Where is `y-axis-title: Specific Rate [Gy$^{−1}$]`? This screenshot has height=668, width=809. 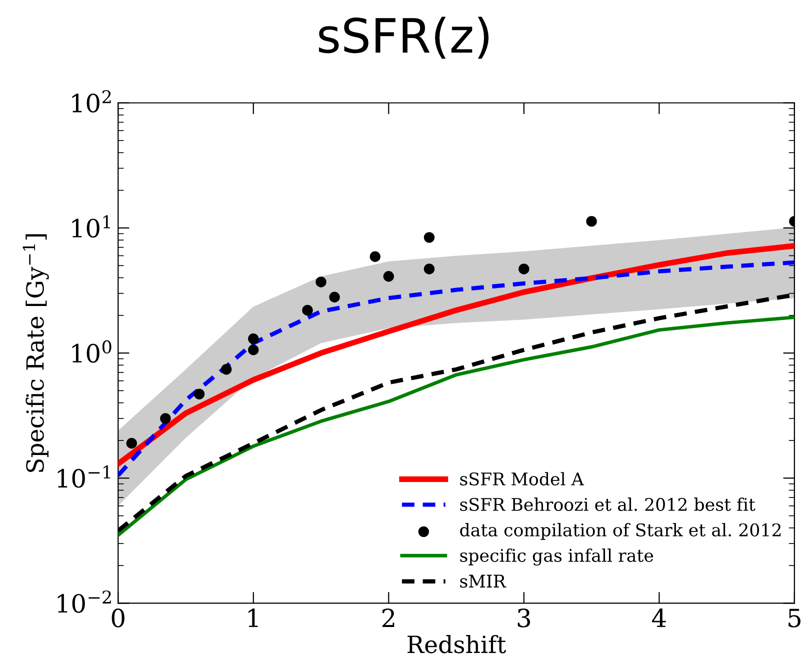 y-axis-title: Specific Rate [Gy$^{−1}$] is located at coordinates (35, 353).